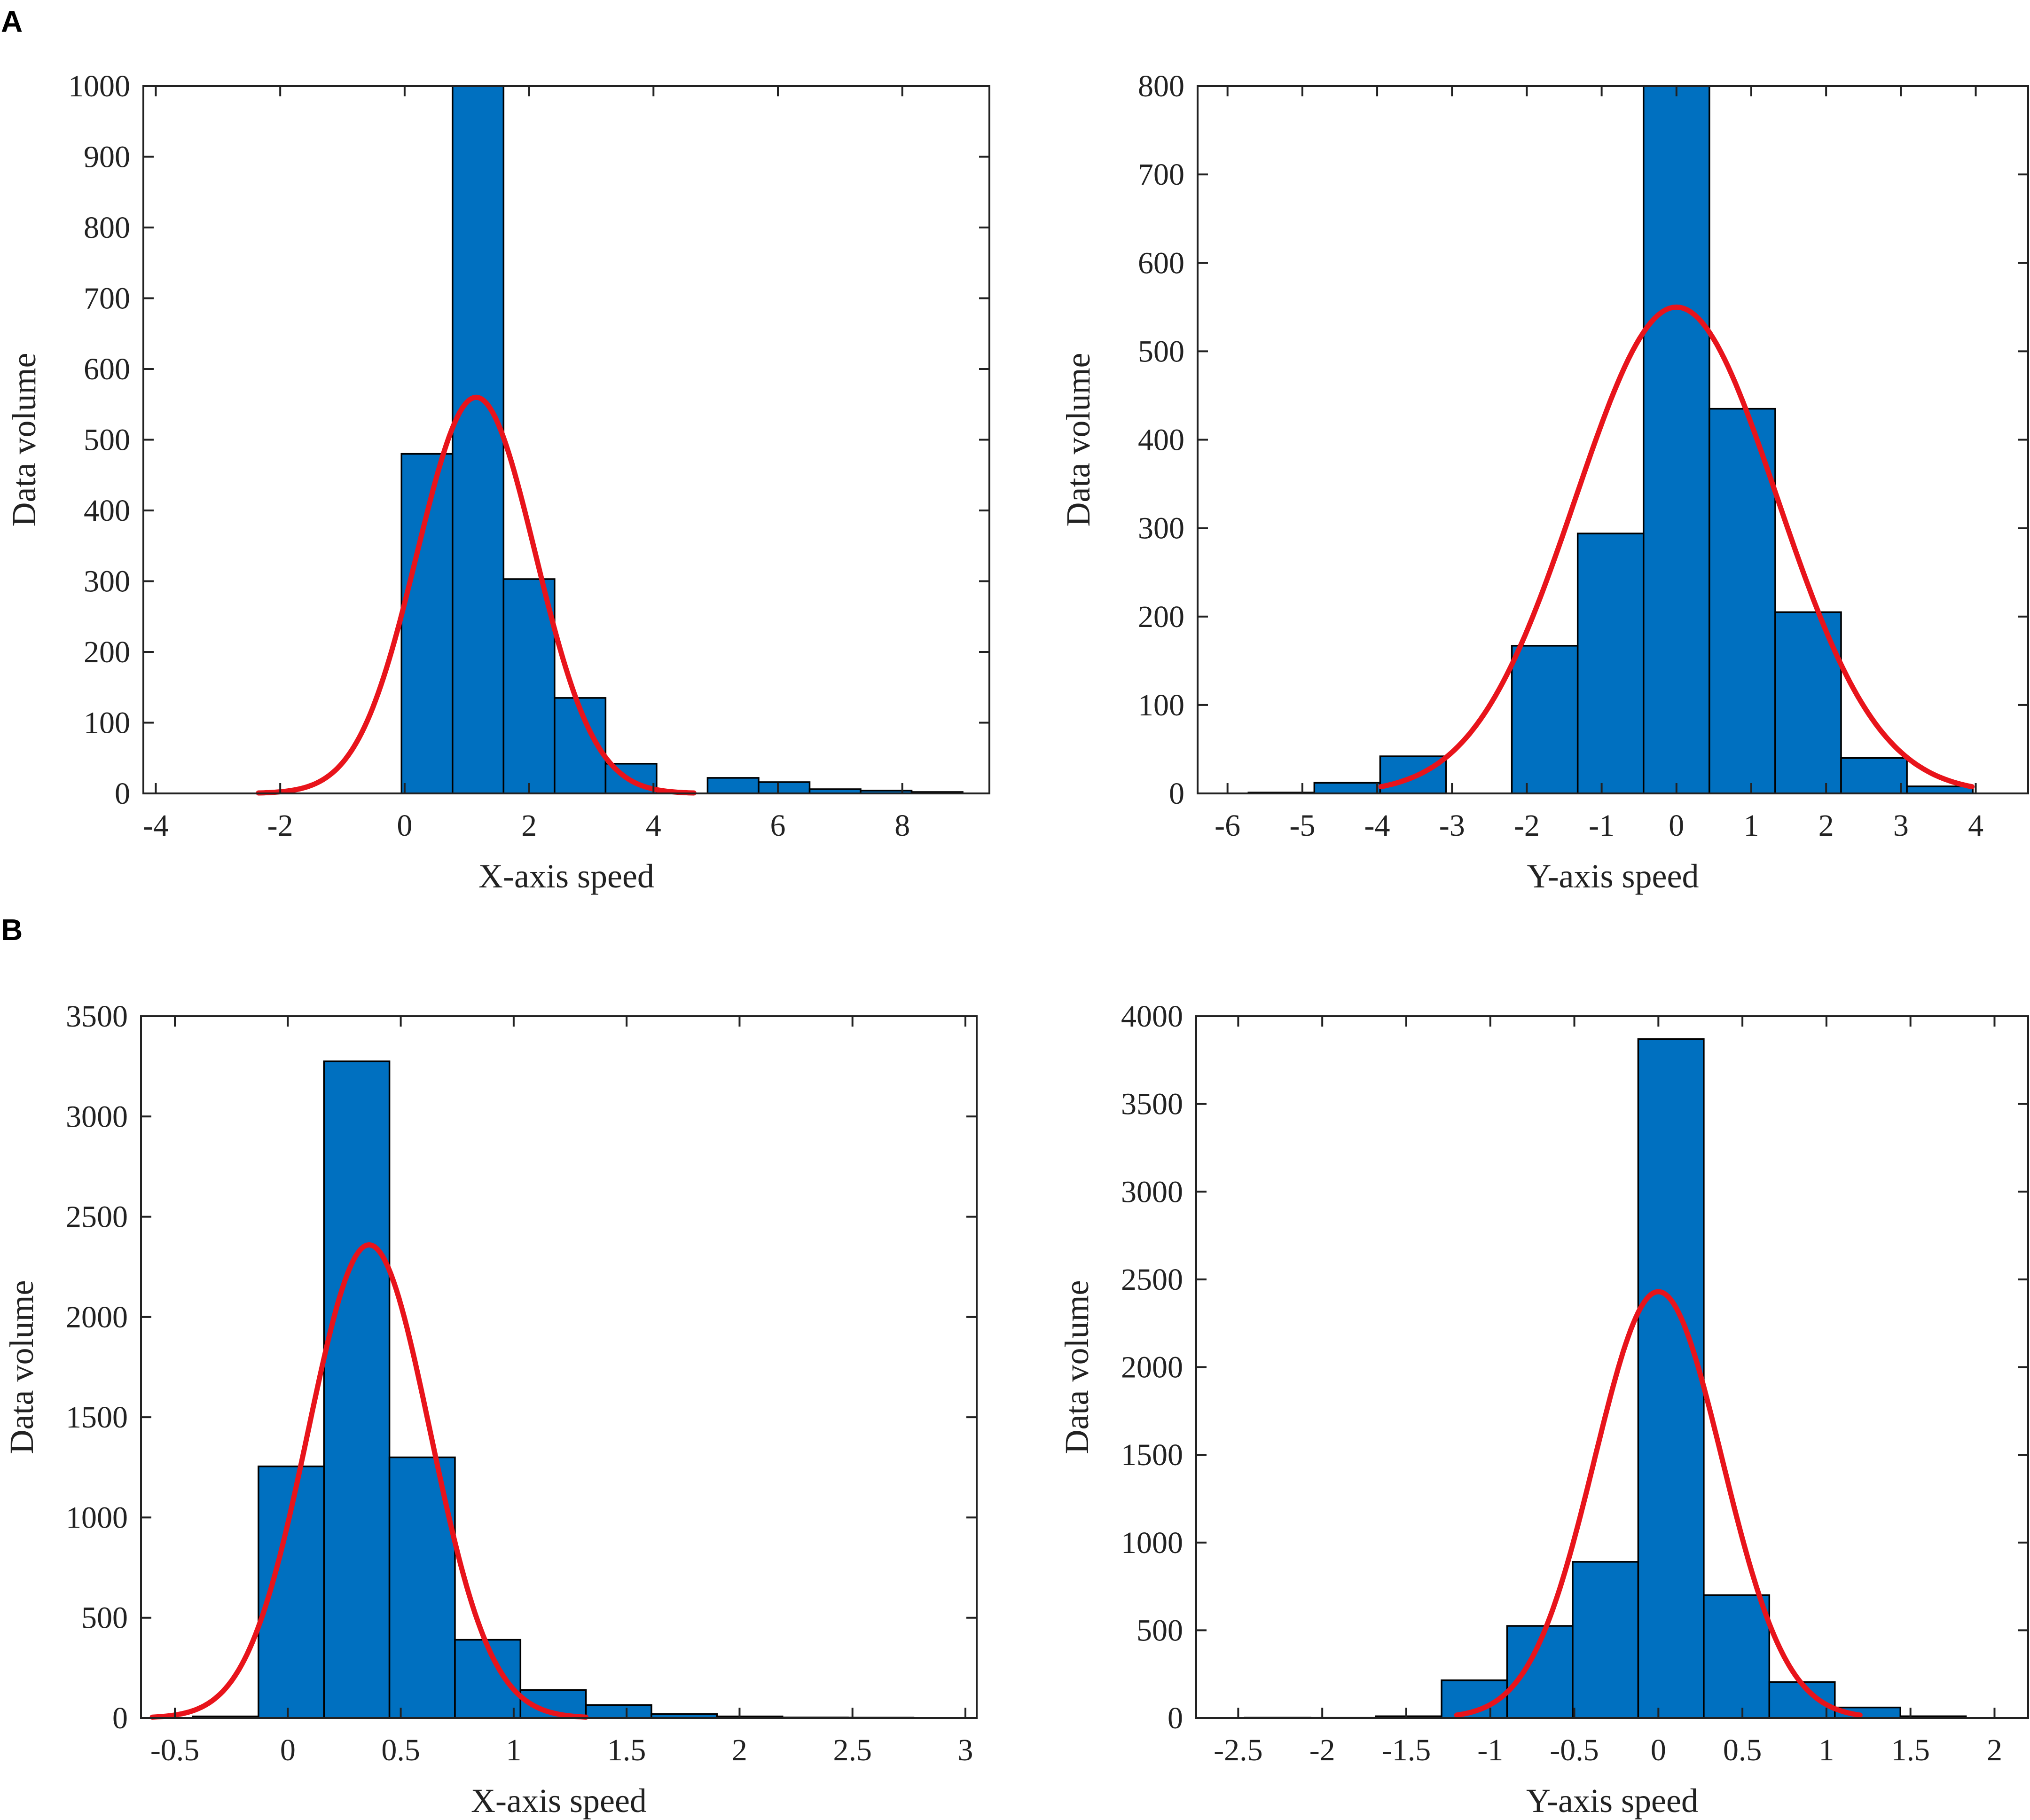  What do you see at coordinates (1901, 826) in the screenshot?
I see `x-tick-label: 3` at bounding box center [1901, 826].